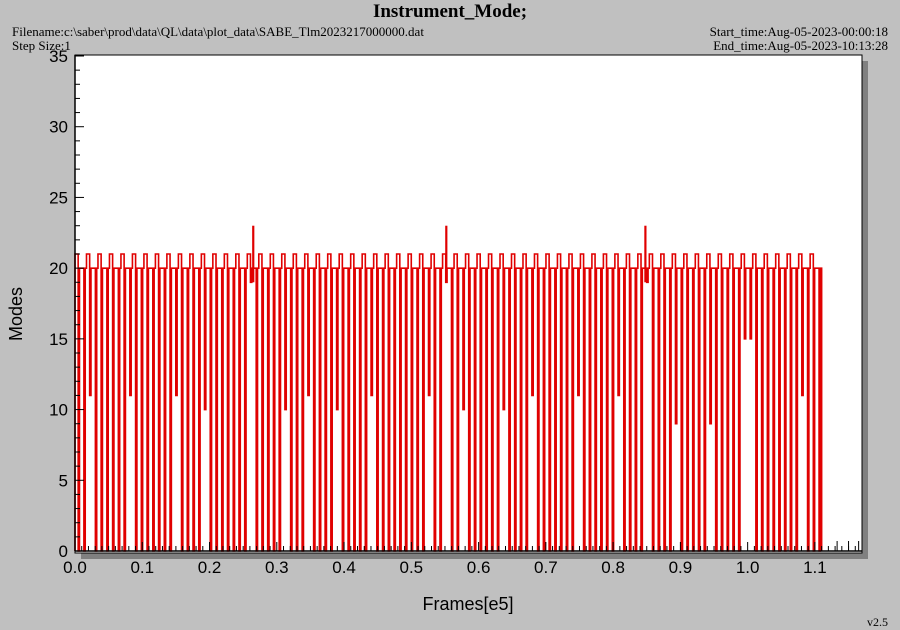 Image resolution: width=900 pixels, height=630 pixels. I want to click on y-tick-label: 35, so click(58, 56).